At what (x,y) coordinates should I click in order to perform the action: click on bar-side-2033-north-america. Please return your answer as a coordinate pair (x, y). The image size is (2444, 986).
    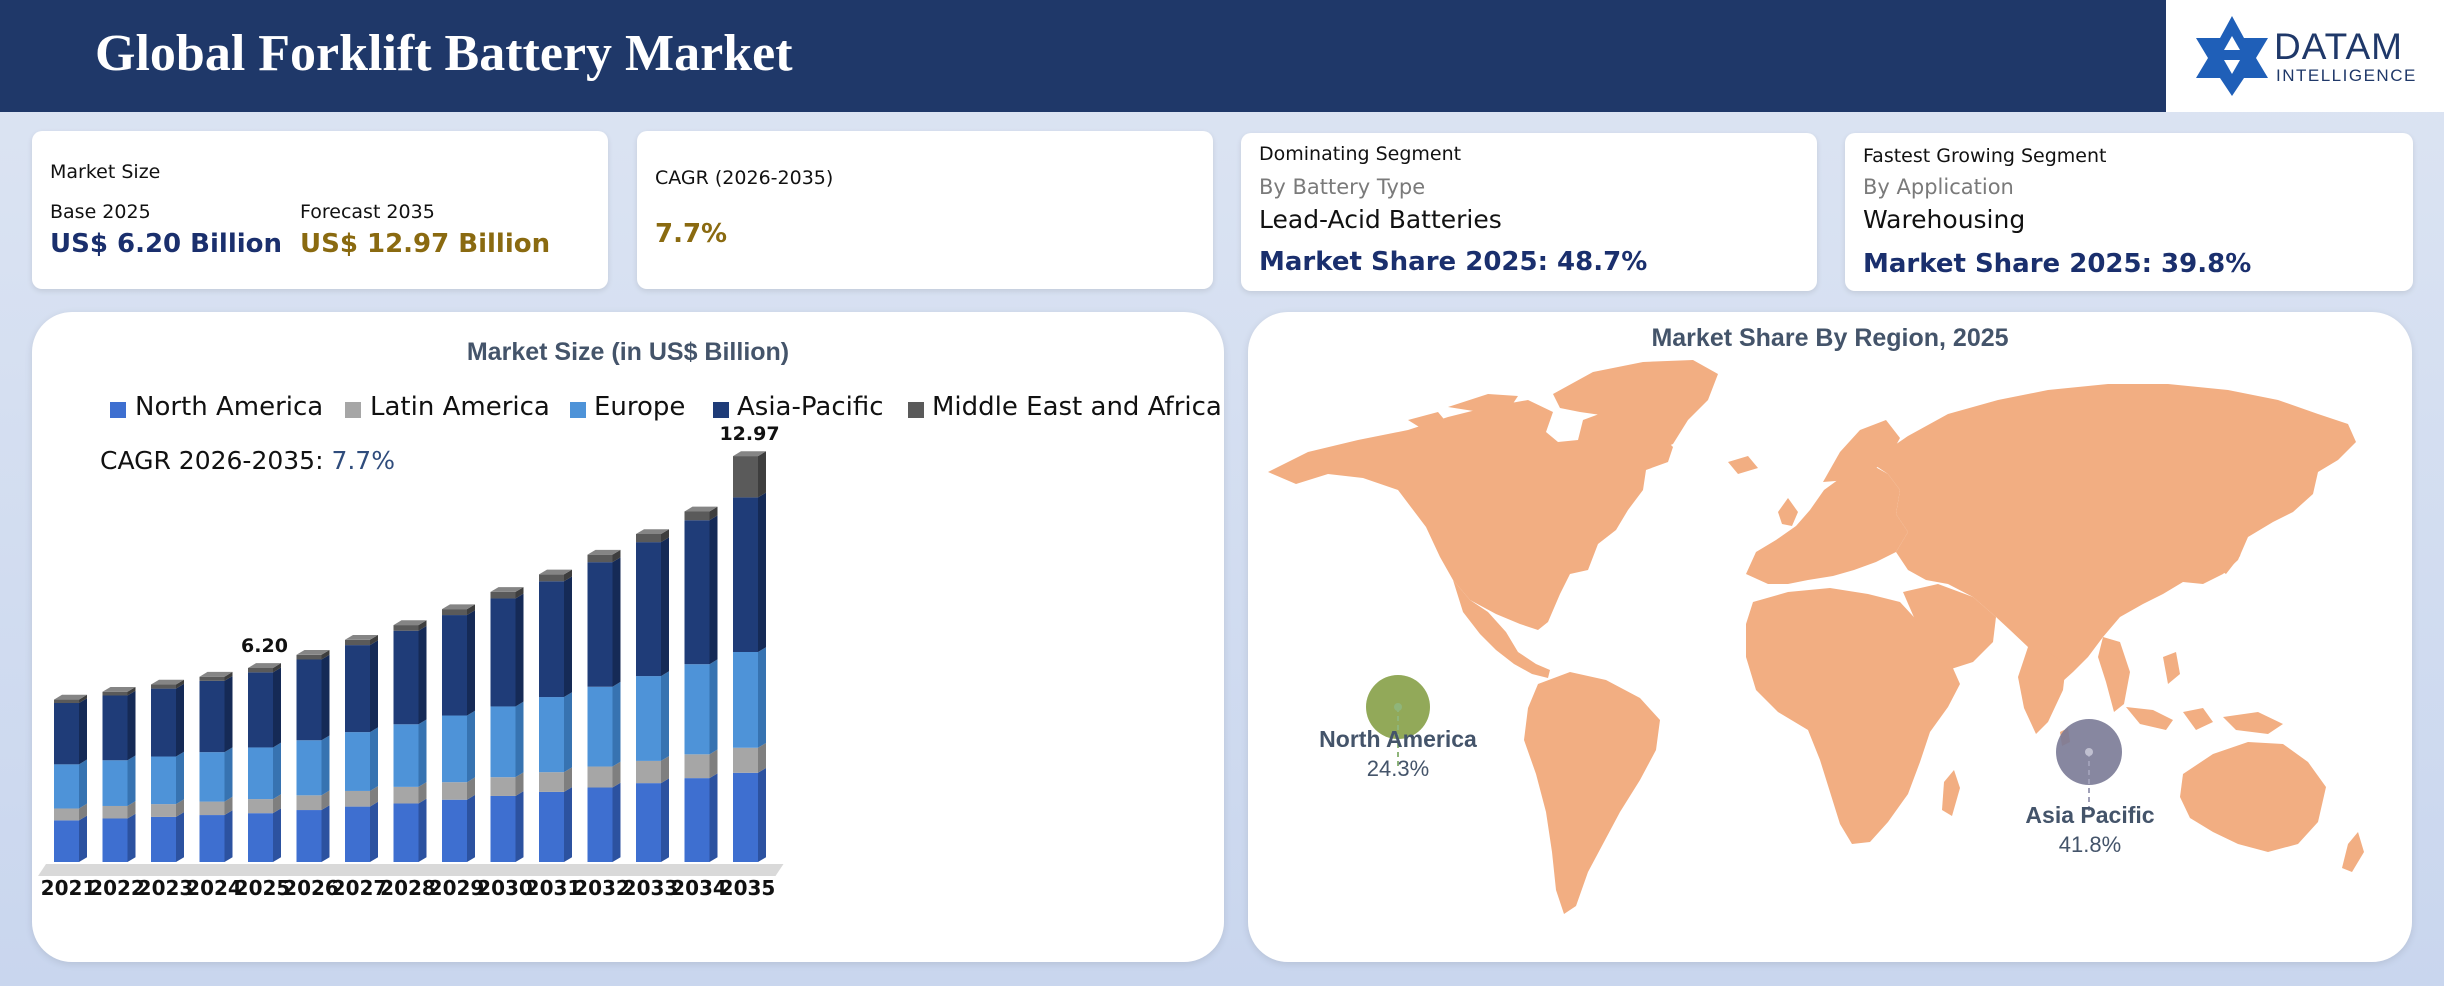
    Looking at the image, I should click on (665, 820).